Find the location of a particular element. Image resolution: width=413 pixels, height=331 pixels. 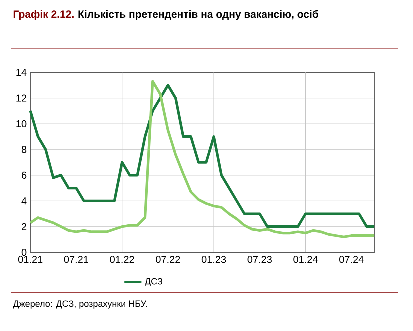

y-tick-label: 0 is located at coordinates (24, 252).